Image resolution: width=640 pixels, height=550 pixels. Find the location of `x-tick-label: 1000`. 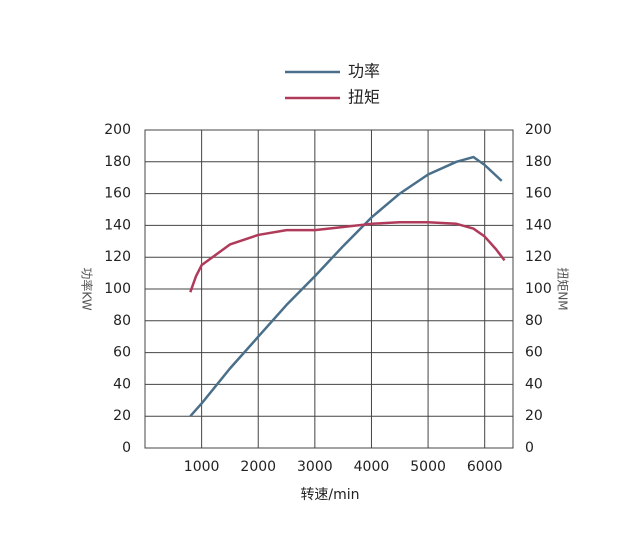

x-tick-label: 1000 is located at coordinates (202, 467).